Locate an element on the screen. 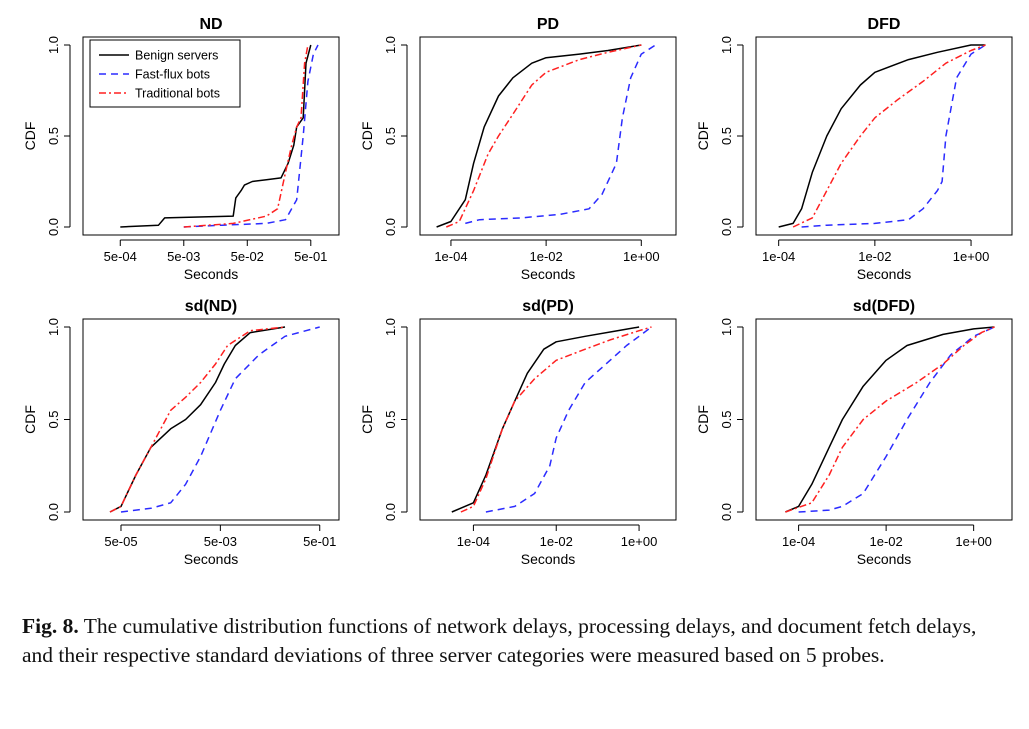  x-tick-label: 5e-02 is located at coordinates (247, 256).